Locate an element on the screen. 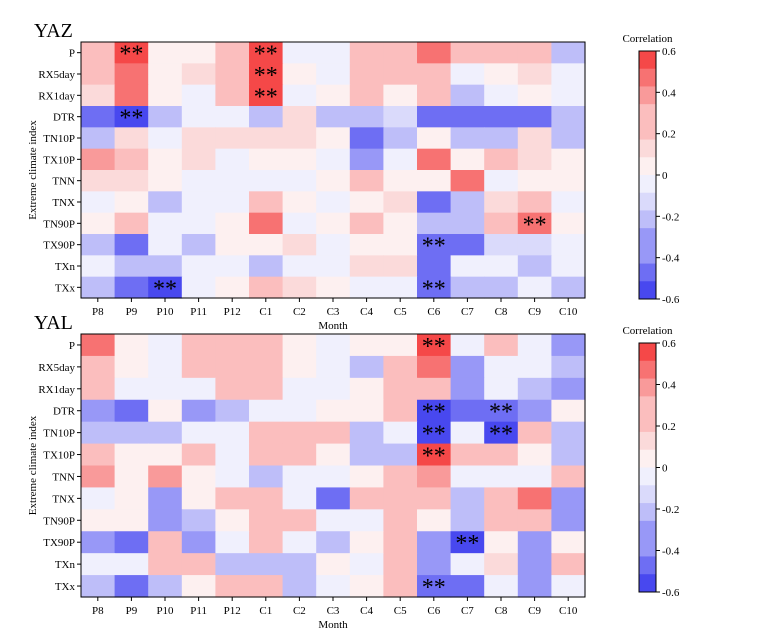 The image size is (759, 641). y-tick-label: DTR is located at coordinates (64, 412).